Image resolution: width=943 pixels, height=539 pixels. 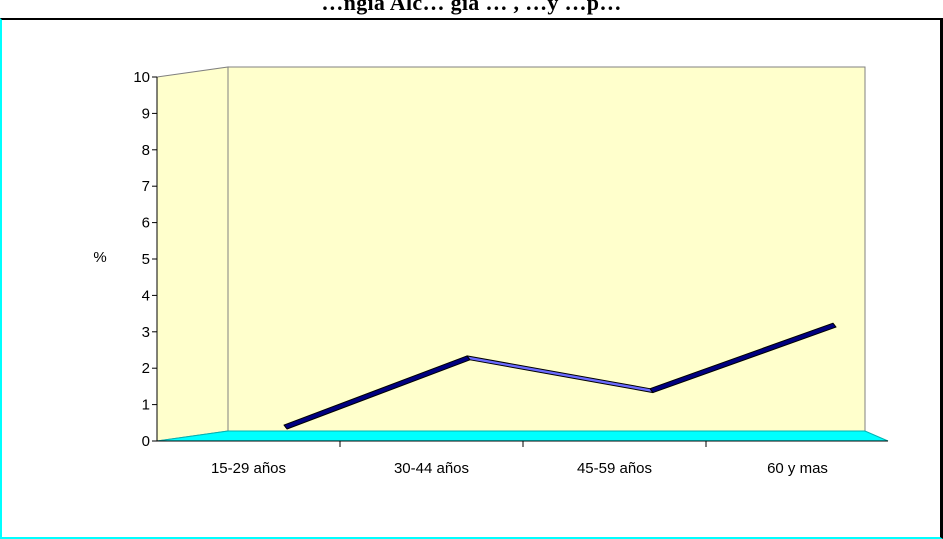 I want to click on chart-marks, so click(x=560, y=376).